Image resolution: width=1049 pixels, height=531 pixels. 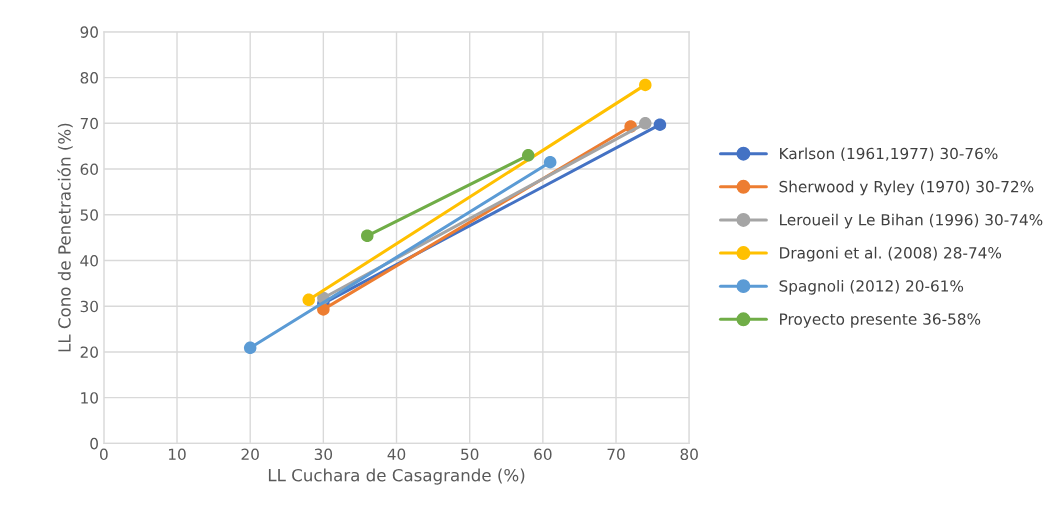 What do you see at coordinates (94, 443) in the screenshot?
I see `y-tick-label: 0` at bounding box center [94, 443].